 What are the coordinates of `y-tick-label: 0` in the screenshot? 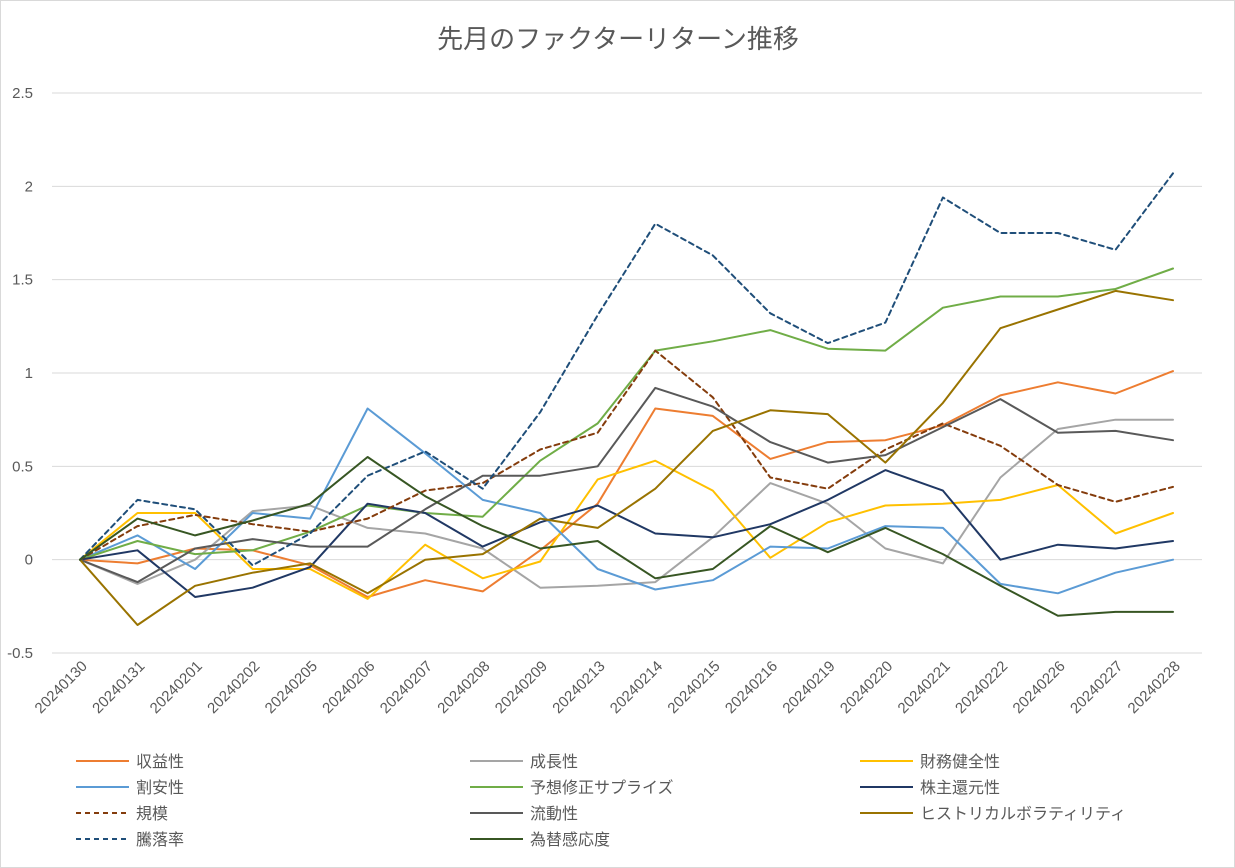 It's located at (29, 560).